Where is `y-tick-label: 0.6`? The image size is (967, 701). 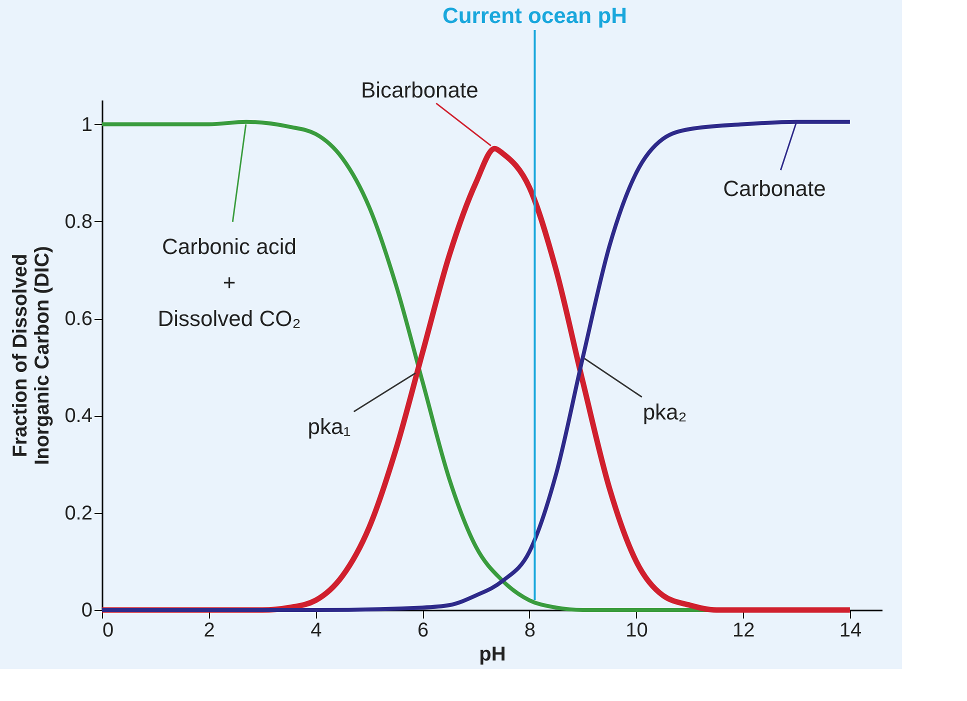
y-tick-label: 0.6 is located at coordinates (78, 319).